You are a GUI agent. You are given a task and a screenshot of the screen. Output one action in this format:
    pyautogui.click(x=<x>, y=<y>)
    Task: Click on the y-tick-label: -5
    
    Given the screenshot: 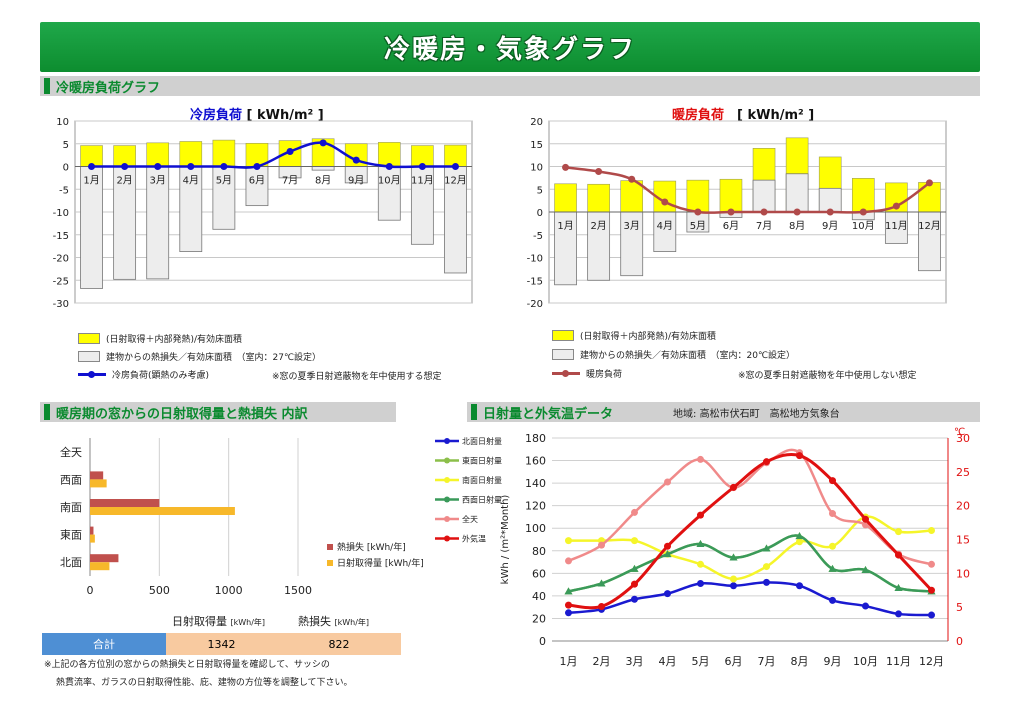 What is the action you would take?
    pyautogui.click(x=538, y=236)
    